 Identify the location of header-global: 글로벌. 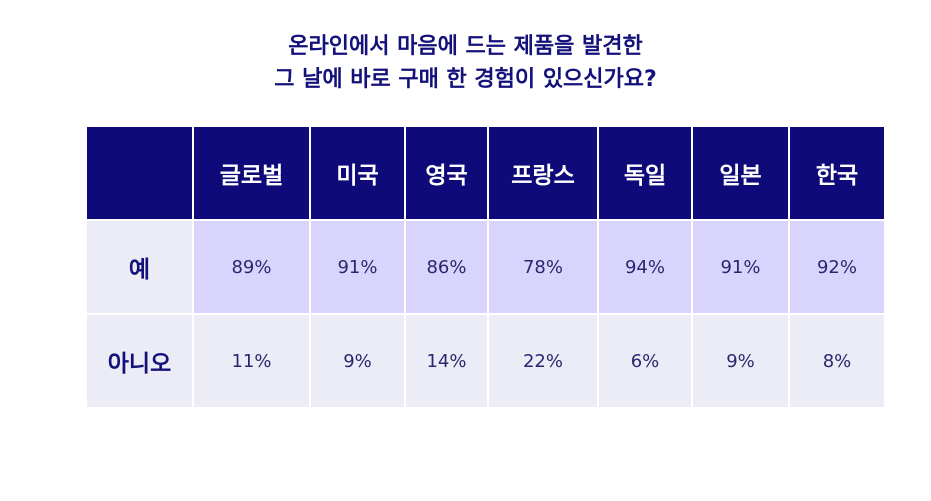
(251, 173).